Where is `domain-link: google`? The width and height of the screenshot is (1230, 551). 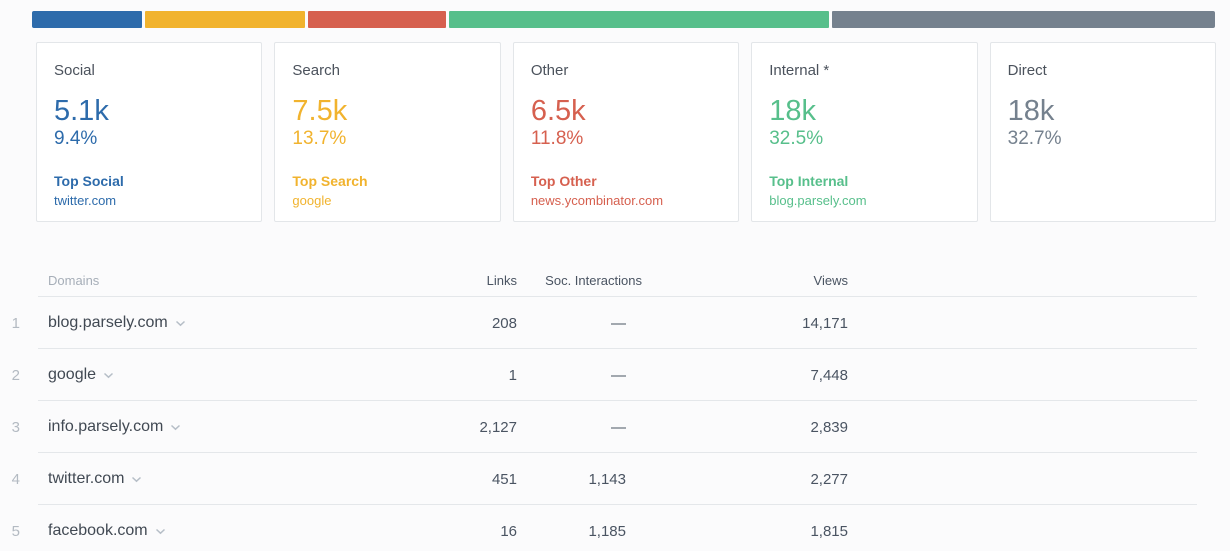 domain-link: google is located at coordinates (72, 374).